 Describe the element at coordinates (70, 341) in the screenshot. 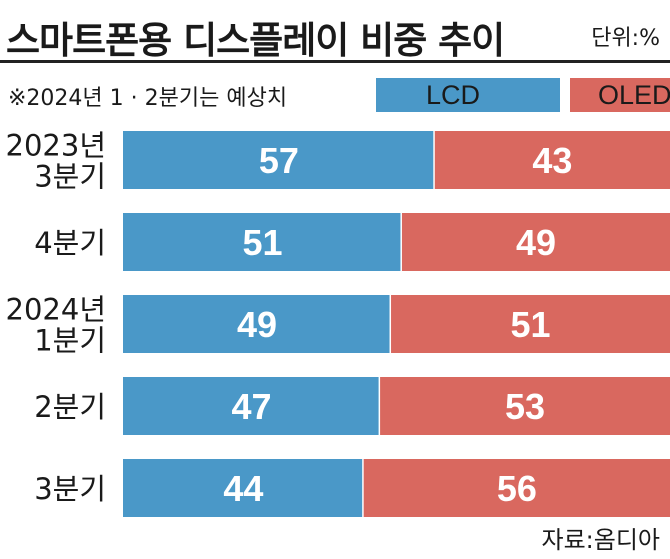

I see `category-label-2-1: 1분기` at that location.